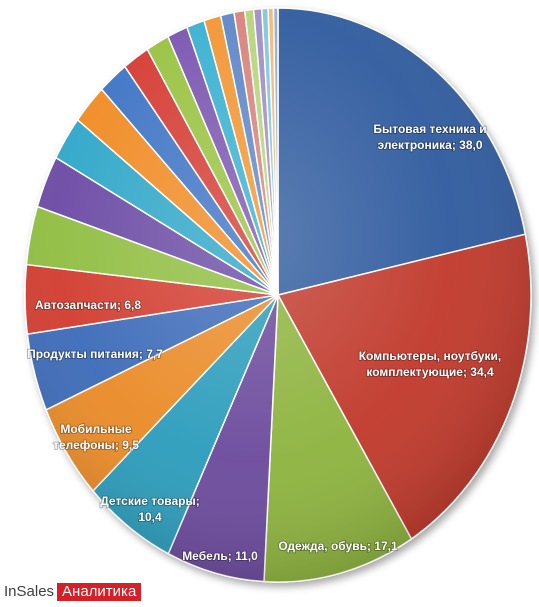  I want to click on slice-label-1-line-2: электроника; 38,0, so click(430, 145).